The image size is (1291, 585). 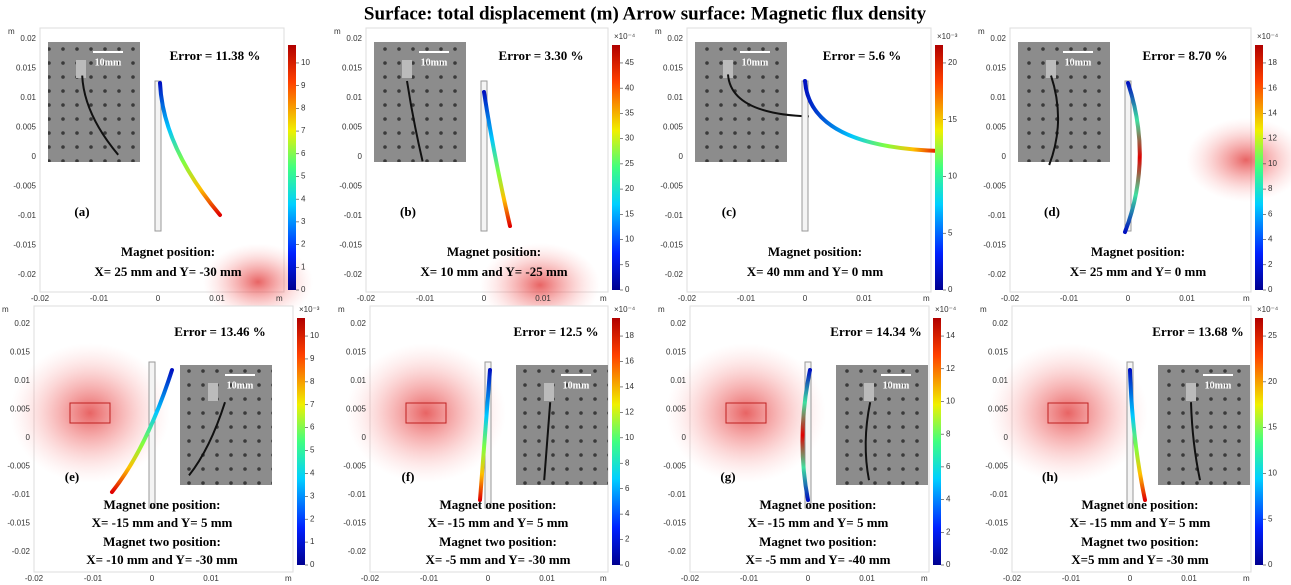 I want to click on colorbar-tick-label: 25, so click(x=1272, y=335).